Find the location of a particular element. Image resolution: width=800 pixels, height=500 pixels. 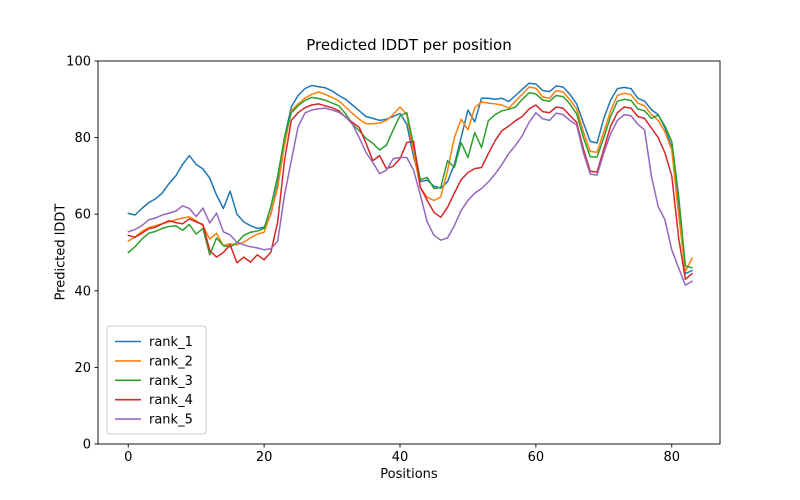

legend-label: rank_5 is located at coordinates (171, 420).